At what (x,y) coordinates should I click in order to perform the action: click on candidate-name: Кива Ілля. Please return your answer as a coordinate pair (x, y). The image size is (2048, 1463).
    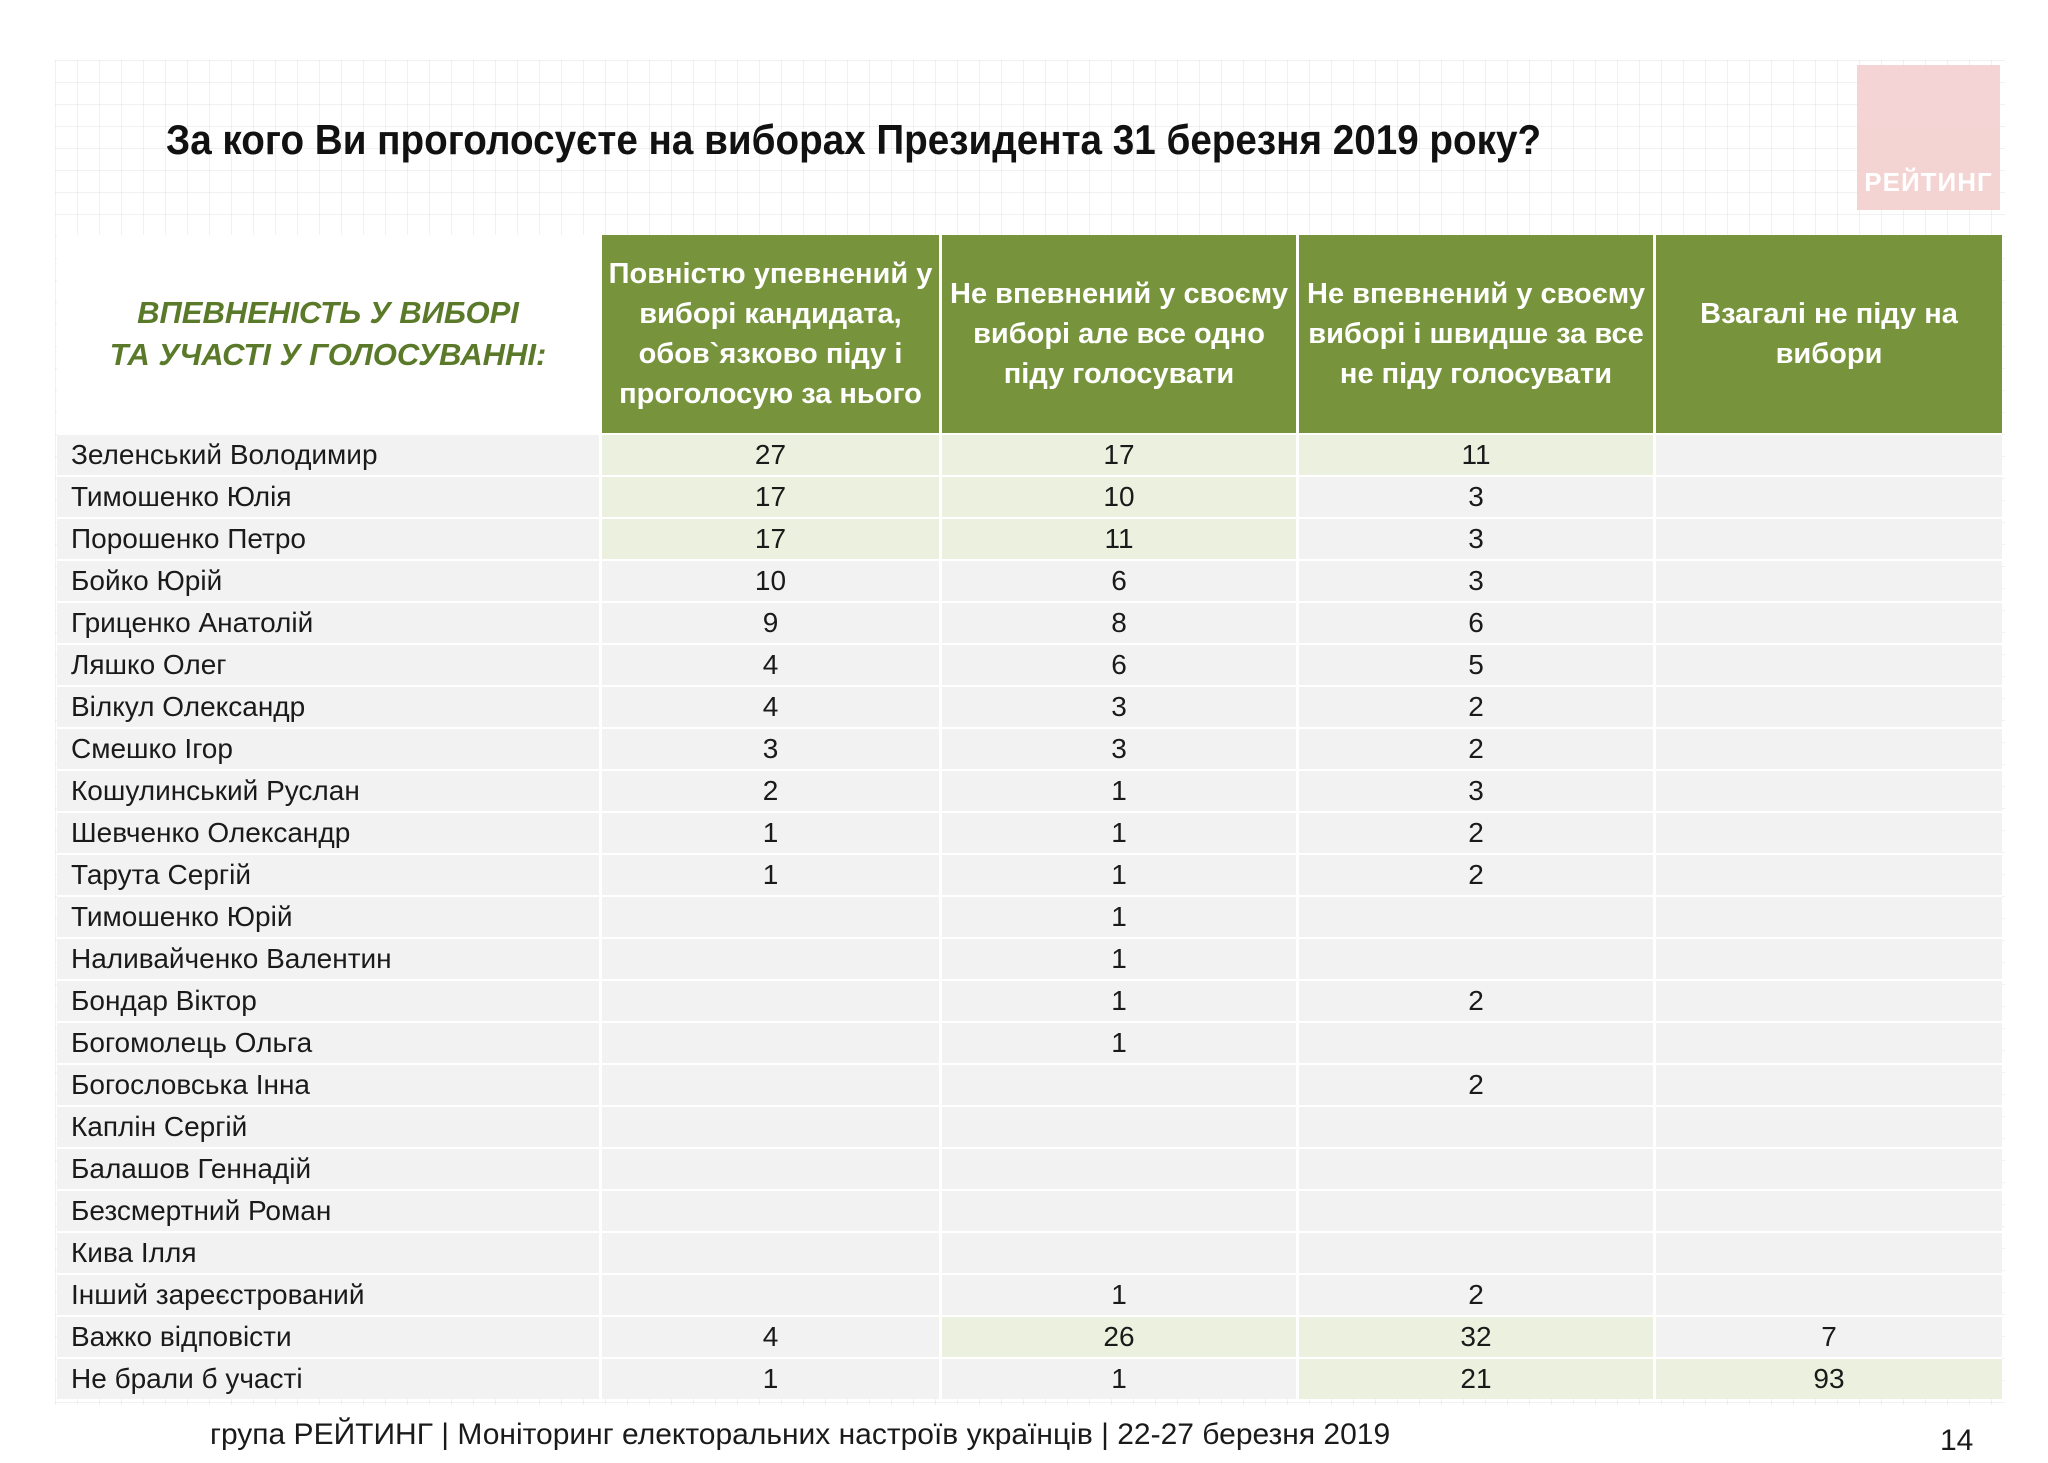
    Looking at the image, I should click on (328, 1252).